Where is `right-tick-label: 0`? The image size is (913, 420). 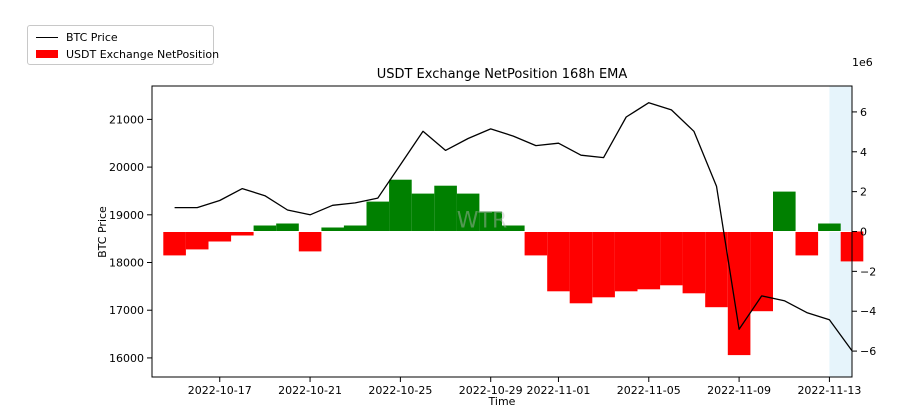 right-tick-label: 0 is located at coordinates (863, 232).